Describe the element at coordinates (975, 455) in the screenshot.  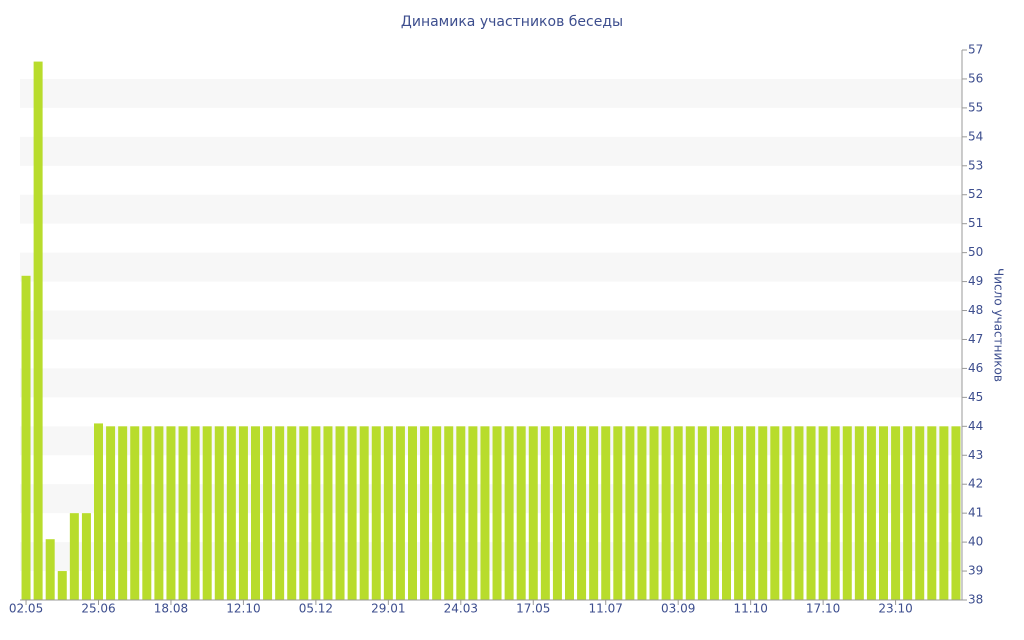
I see `y-tick-label: 43` at that location.